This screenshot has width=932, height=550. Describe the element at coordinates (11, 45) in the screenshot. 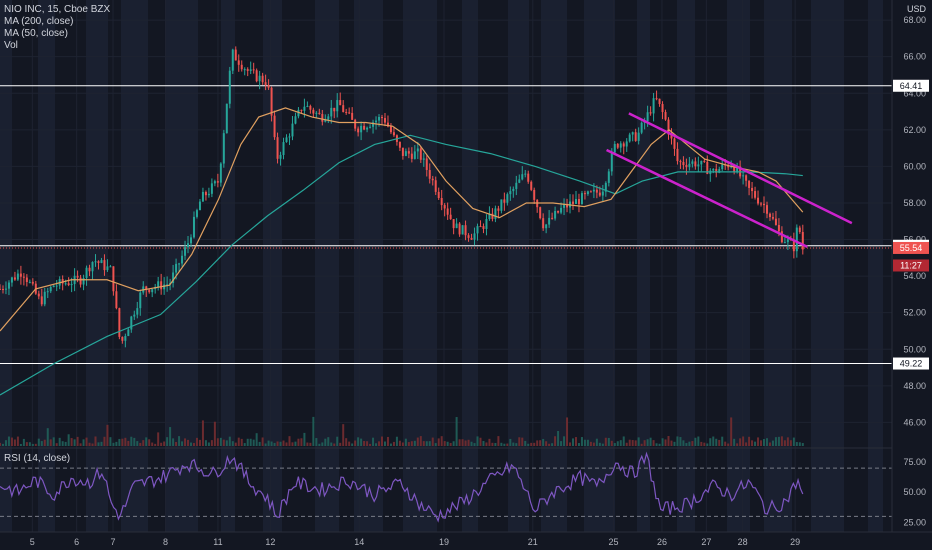

I see `legend-vol: Vol` at that location.